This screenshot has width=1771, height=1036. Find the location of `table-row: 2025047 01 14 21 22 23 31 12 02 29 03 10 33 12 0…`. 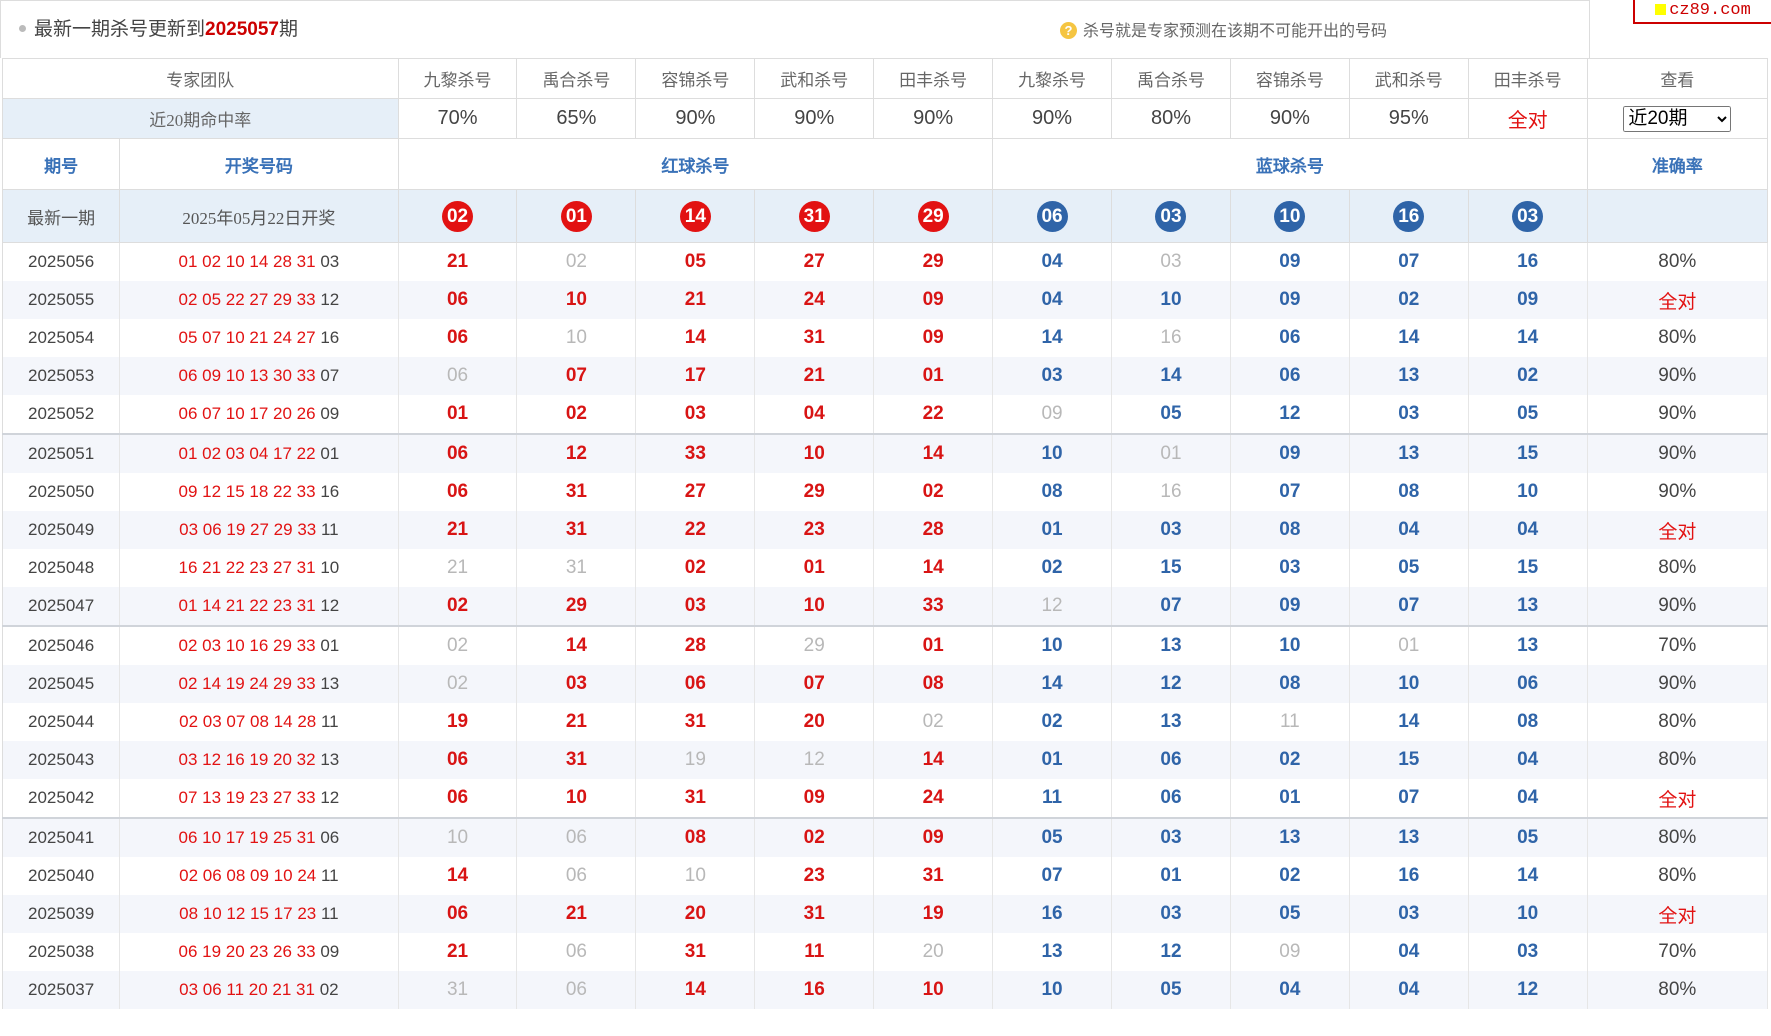

table-row: 2025047 01 14 21 22 23 31 12 02 29 03 10 33 12 0… is located at coordinates (885, 606).